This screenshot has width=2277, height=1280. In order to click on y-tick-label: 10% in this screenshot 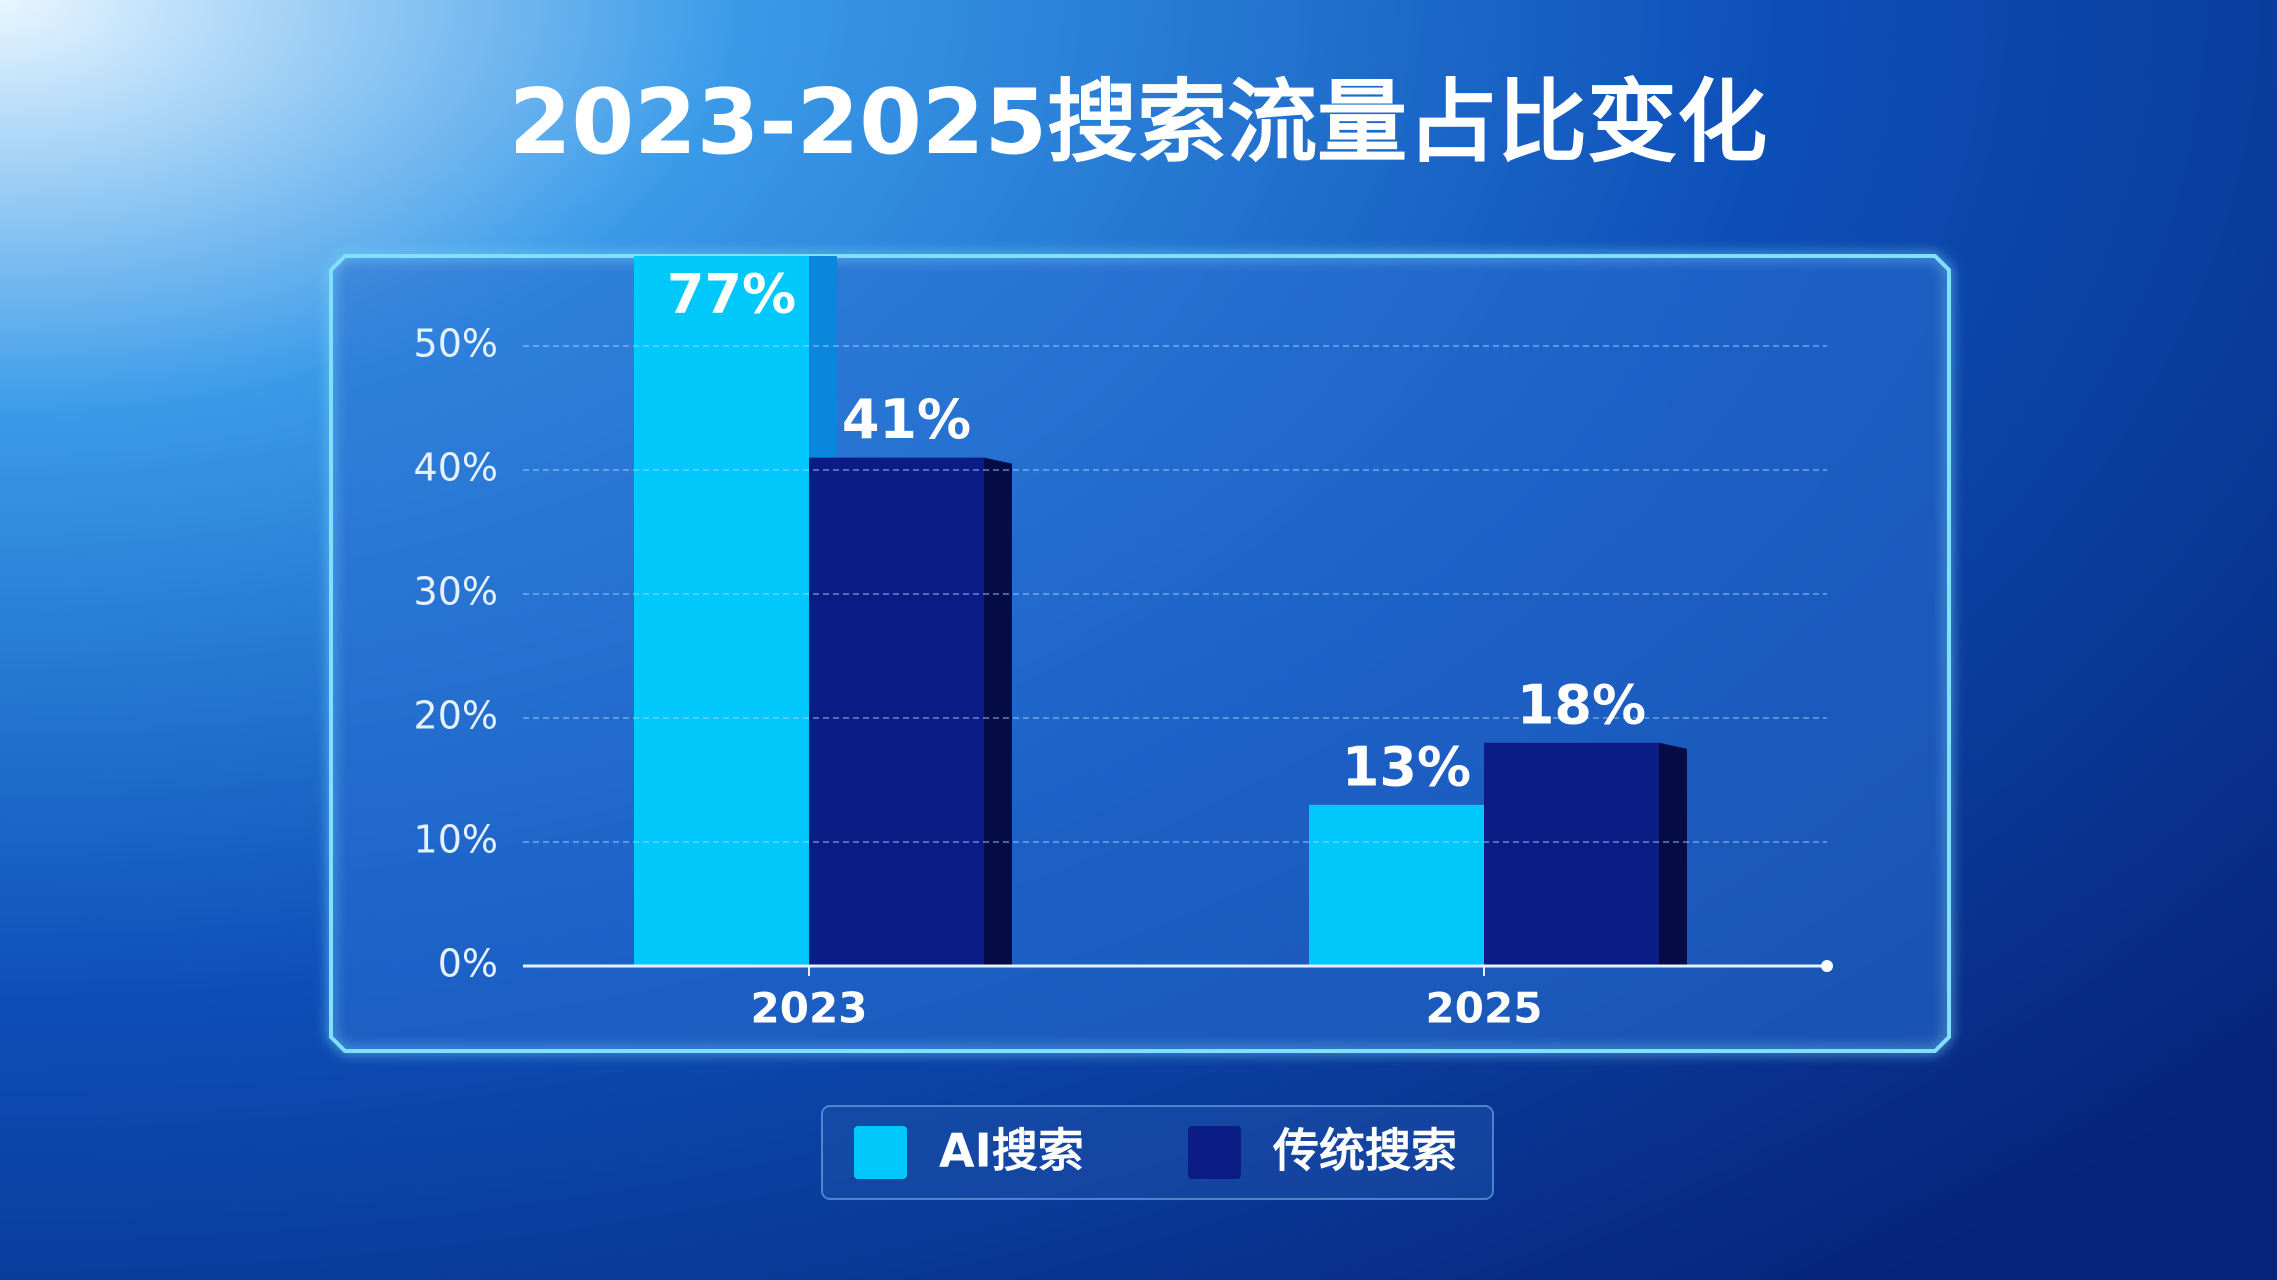, I will do `click(456, 840)`.